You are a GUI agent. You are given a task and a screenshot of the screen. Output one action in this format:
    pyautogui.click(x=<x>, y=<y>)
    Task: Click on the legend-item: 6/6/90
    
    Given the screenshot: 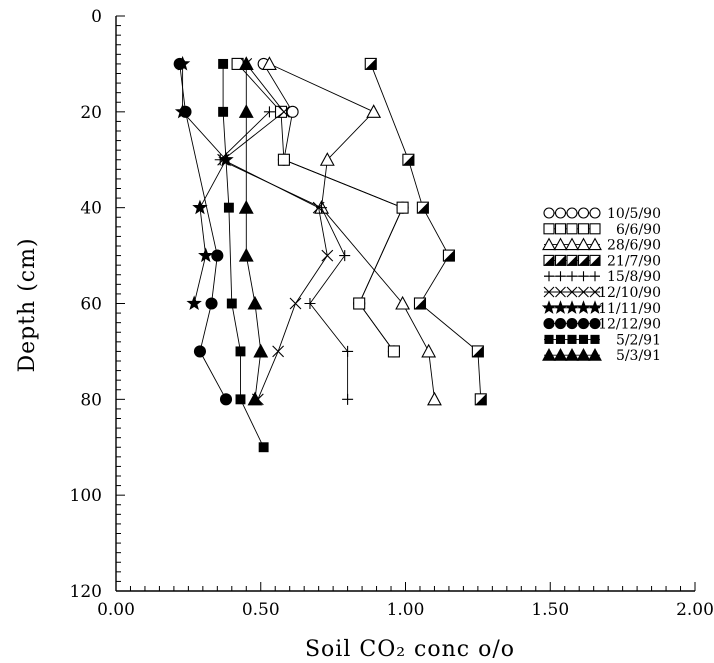 What is the action you would take?
    pyautogui.click(x=602, y=230)
    